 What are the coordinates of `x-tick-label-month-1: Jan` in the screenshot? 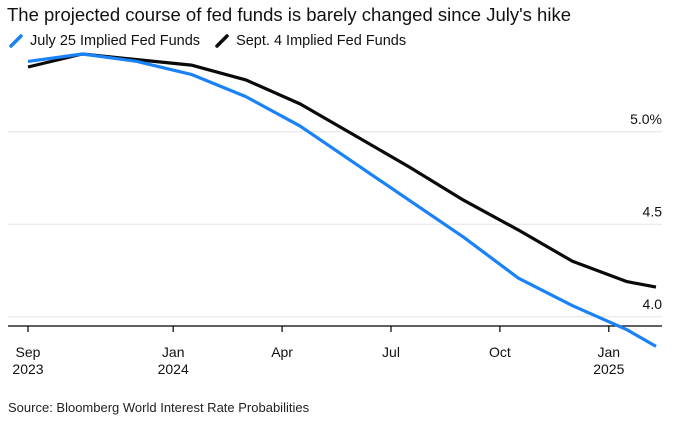 It's located at (173, 352).